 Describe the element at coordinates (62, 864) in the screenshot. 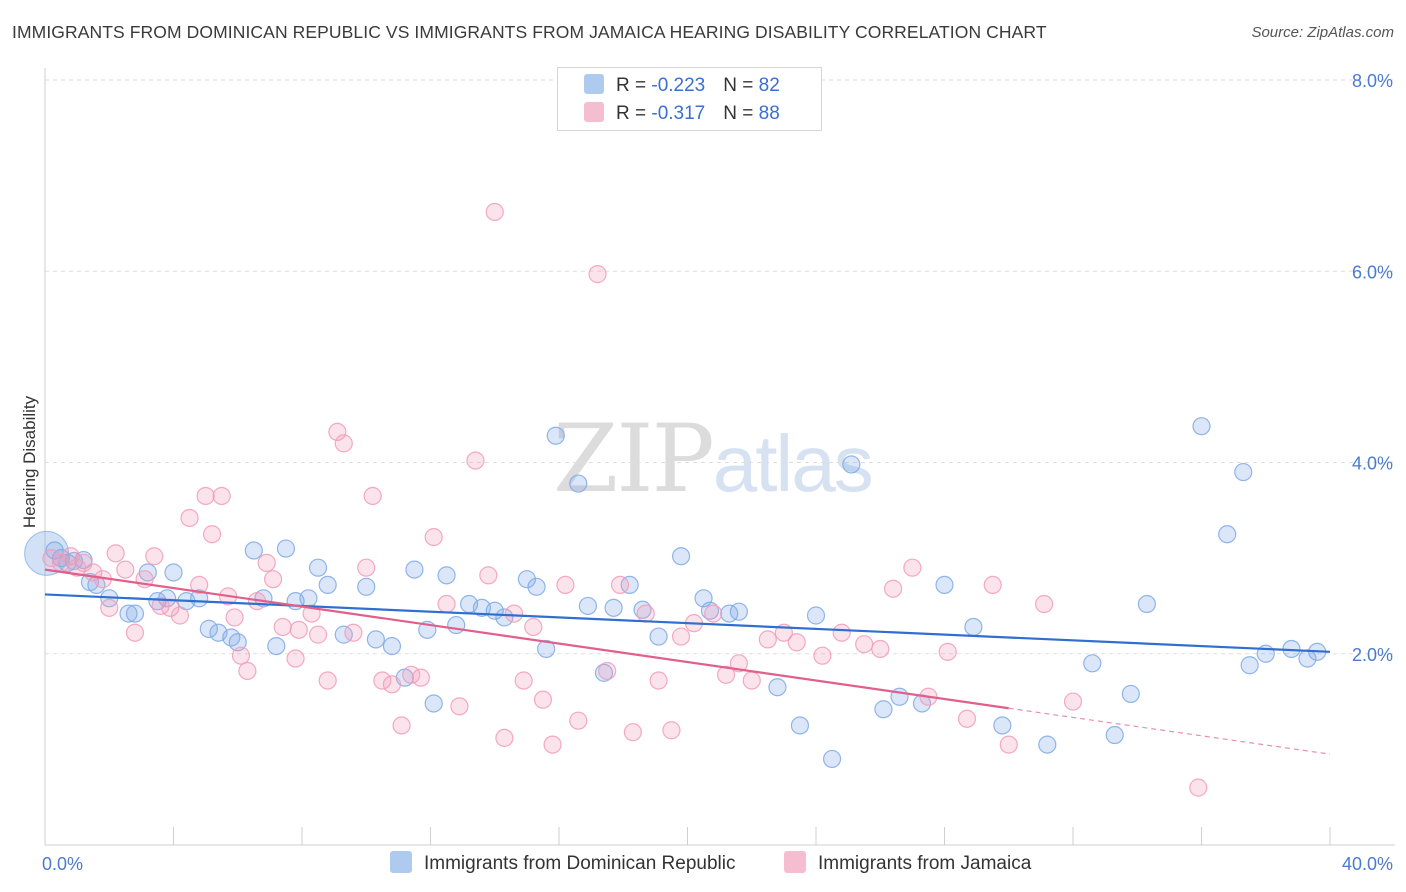

I see `x-tick-label: 0.0%` at that location.